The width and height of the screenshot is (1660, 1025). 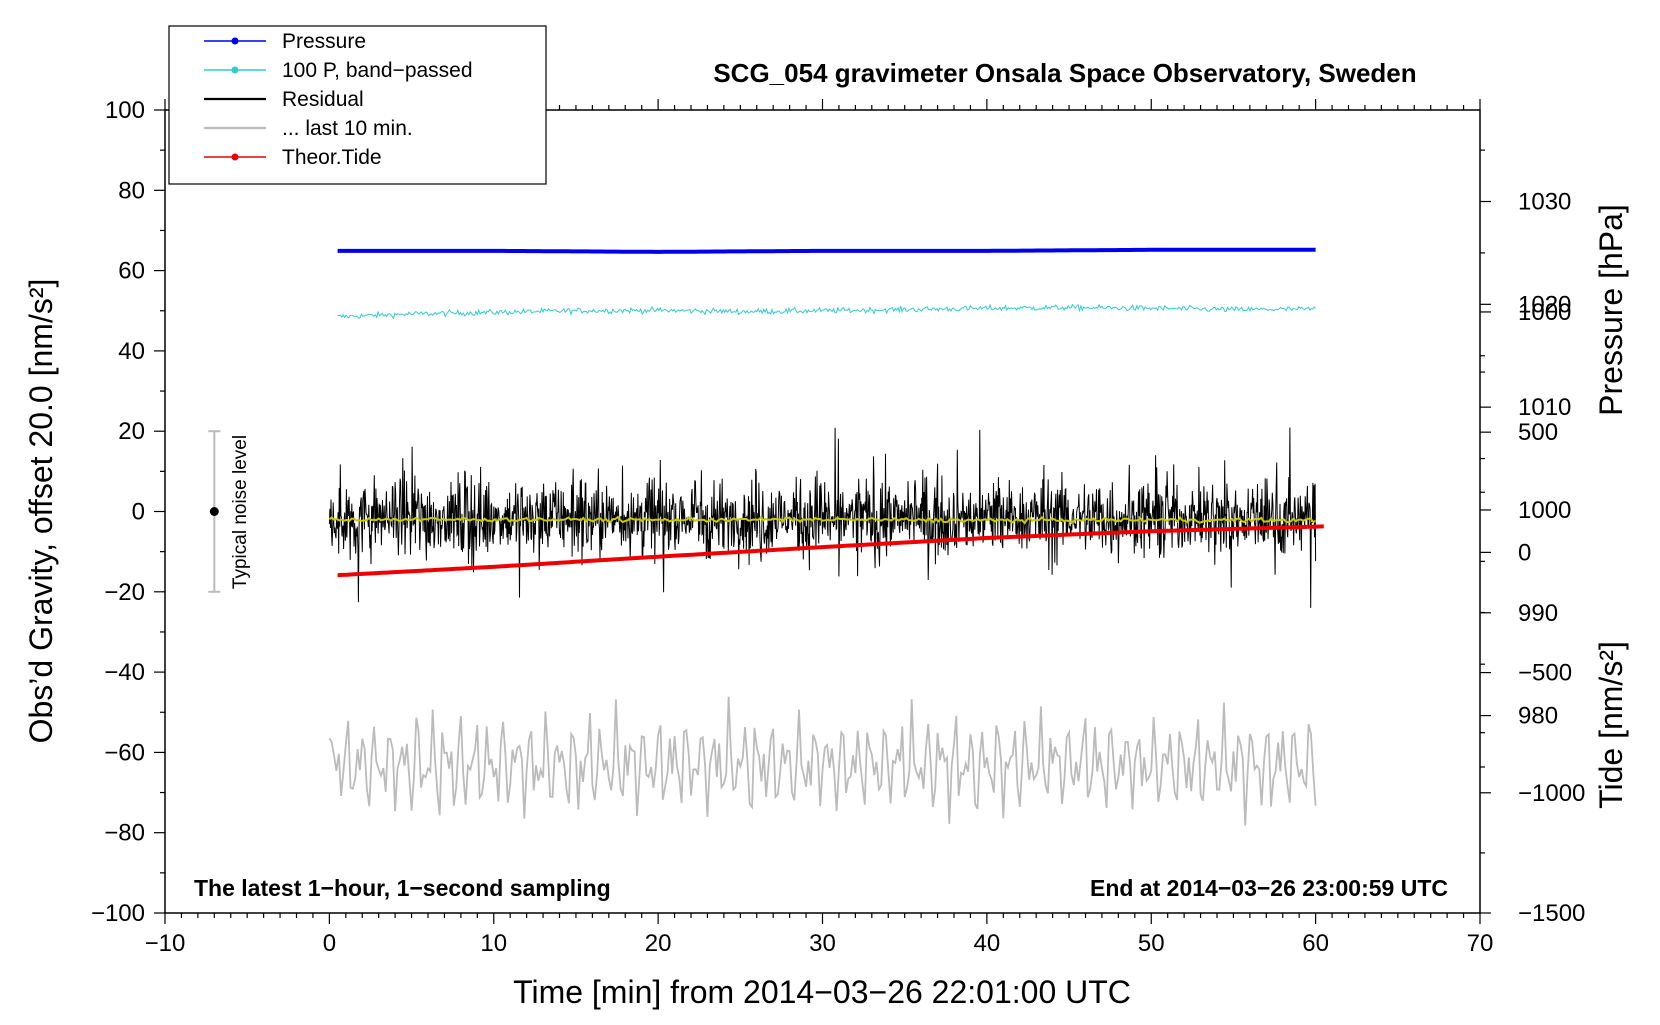 What do you see at coordinates (1544, 407) in the screenshot?
I see `pressure-tick-label: 1010` at bounding box center [1544, 407].